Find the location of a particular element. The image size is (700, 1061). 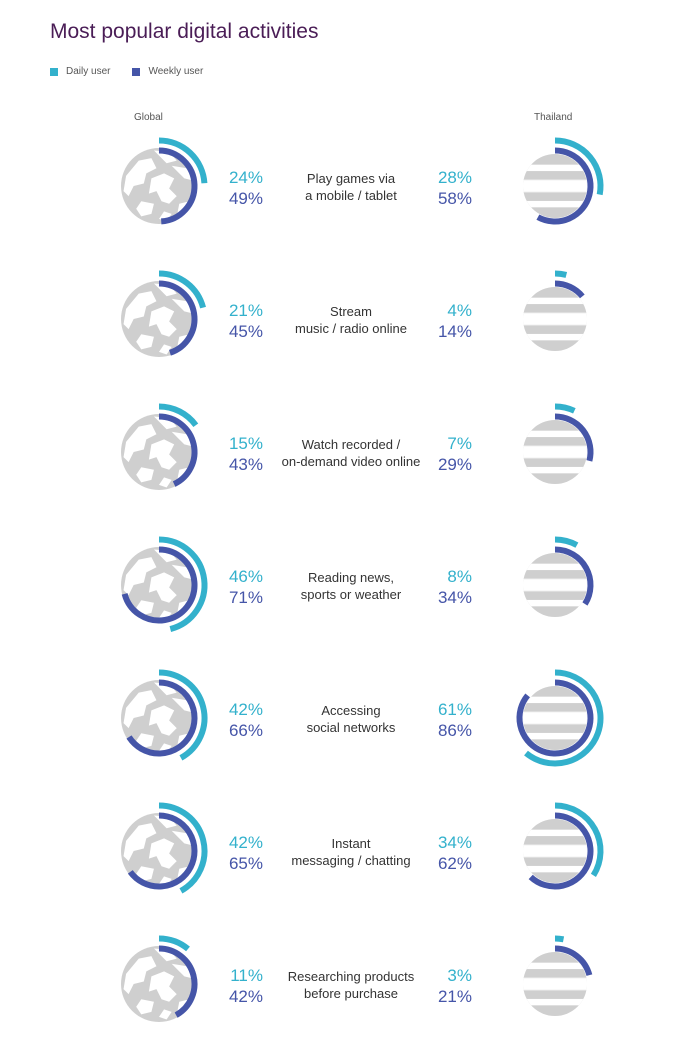

thailand-weekly-value: 86% is located at coordinates (455, 730).